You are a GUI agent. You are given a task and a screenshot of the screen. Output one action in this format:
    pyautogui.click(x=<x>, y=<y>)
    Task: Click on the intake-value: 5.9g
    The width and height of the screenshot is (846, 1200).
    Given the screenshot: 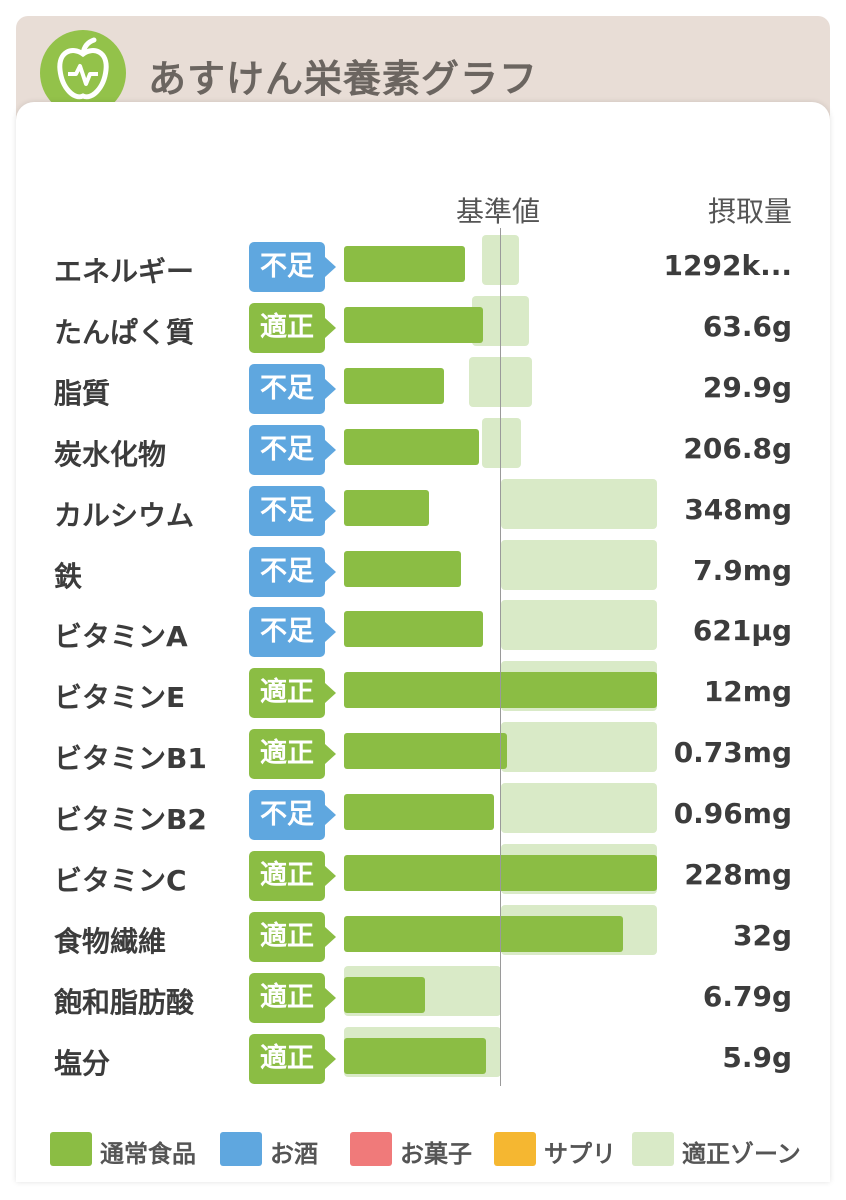 What is the action you would take?
    pyautogui.click(x=757, y=1057)
    